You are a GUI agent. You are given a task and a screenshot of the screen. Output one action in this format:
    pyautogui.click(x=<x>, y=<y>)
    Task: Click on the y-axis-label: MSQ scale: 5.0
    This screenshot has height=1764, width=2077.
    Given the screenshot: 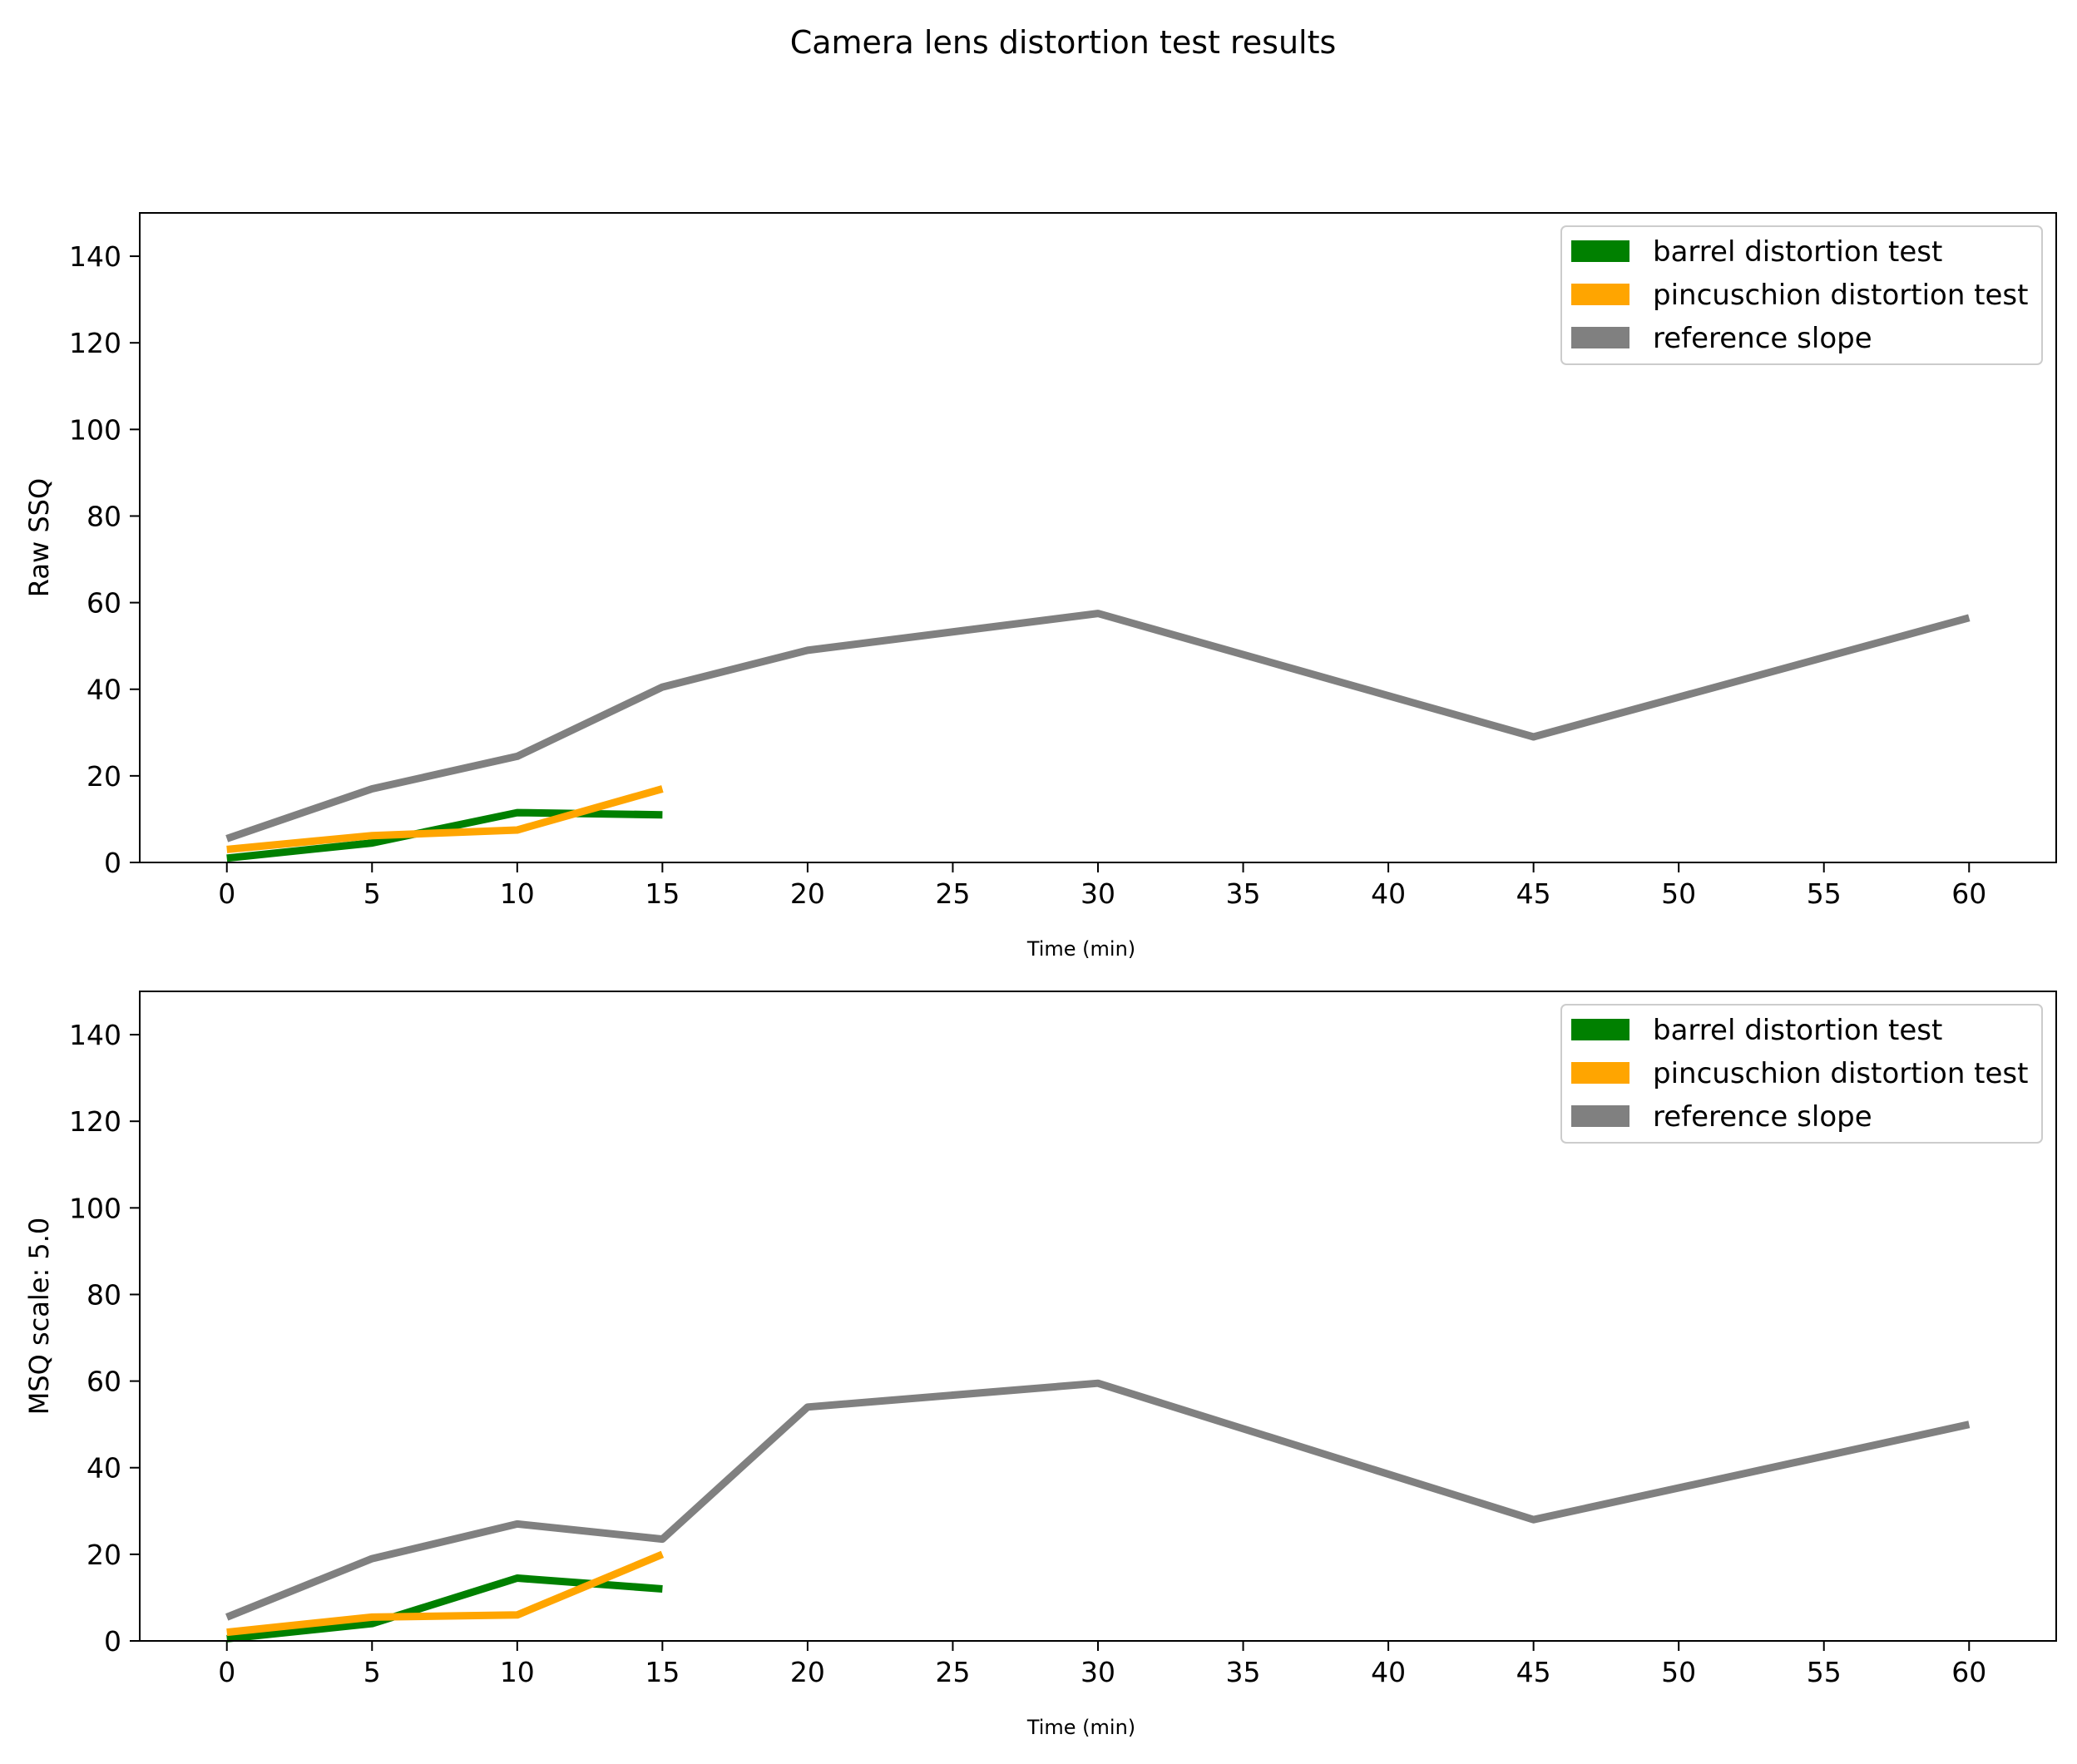 What is the action you would take?
    pyautogui.click(x=39, y=1317)
    